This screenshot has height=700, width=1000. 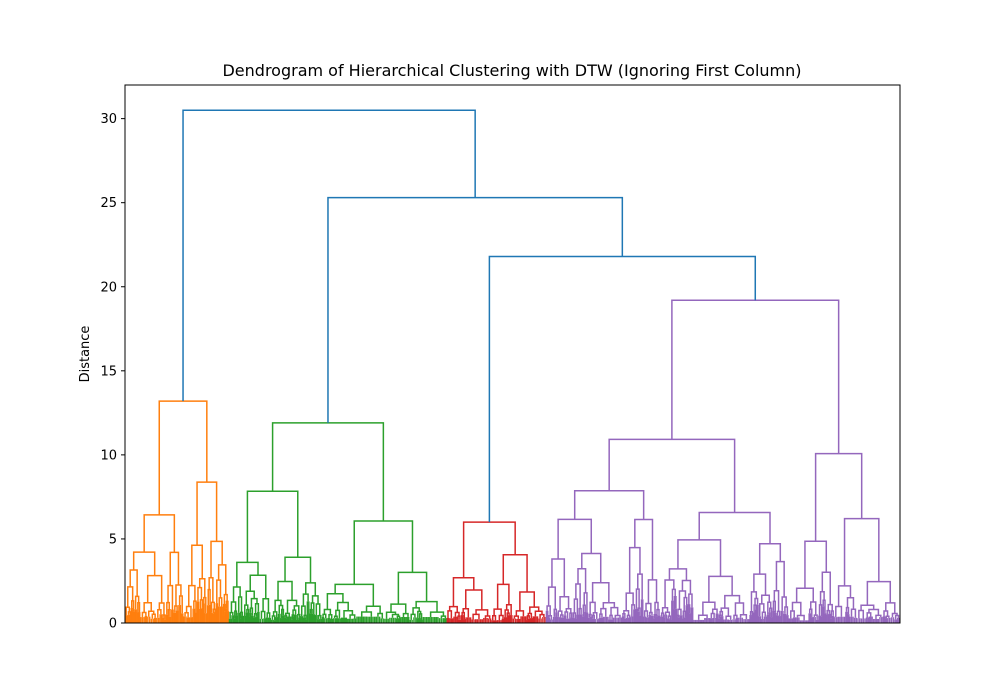 I want to click on y-tick-label: 20, so click(x=108, y=287).